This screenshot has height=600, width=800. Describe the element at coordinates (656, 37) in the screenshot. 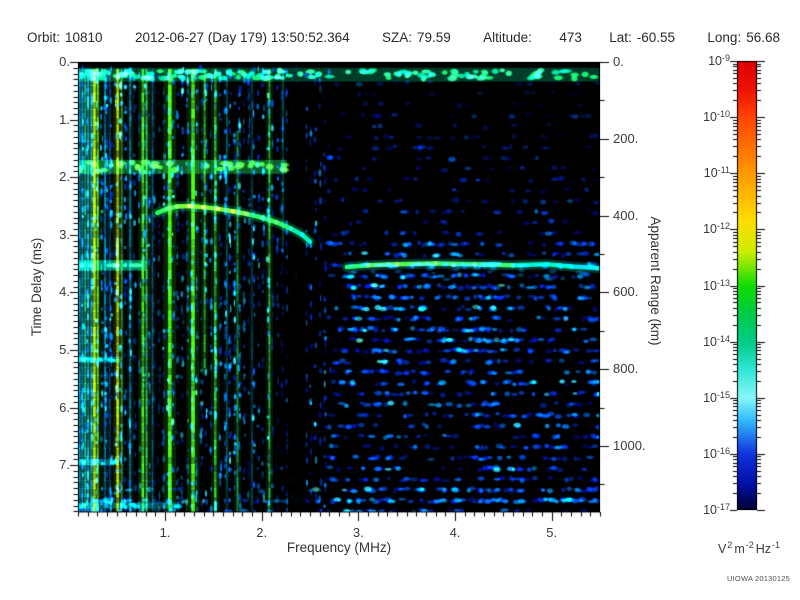

I see `lat-value: -60.55` at that location.